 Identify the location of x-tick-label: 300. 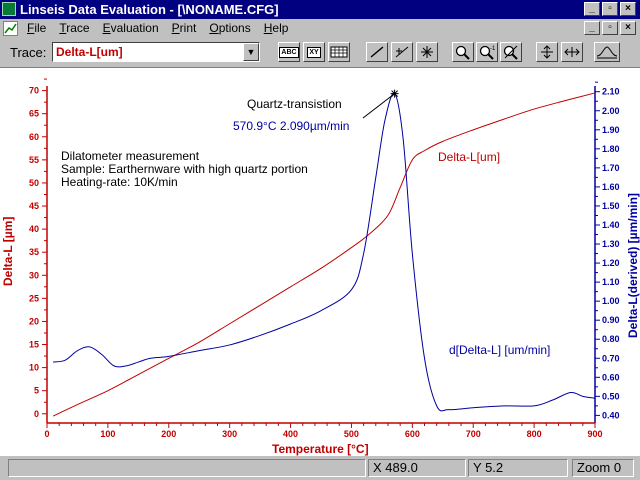
(229, 434).